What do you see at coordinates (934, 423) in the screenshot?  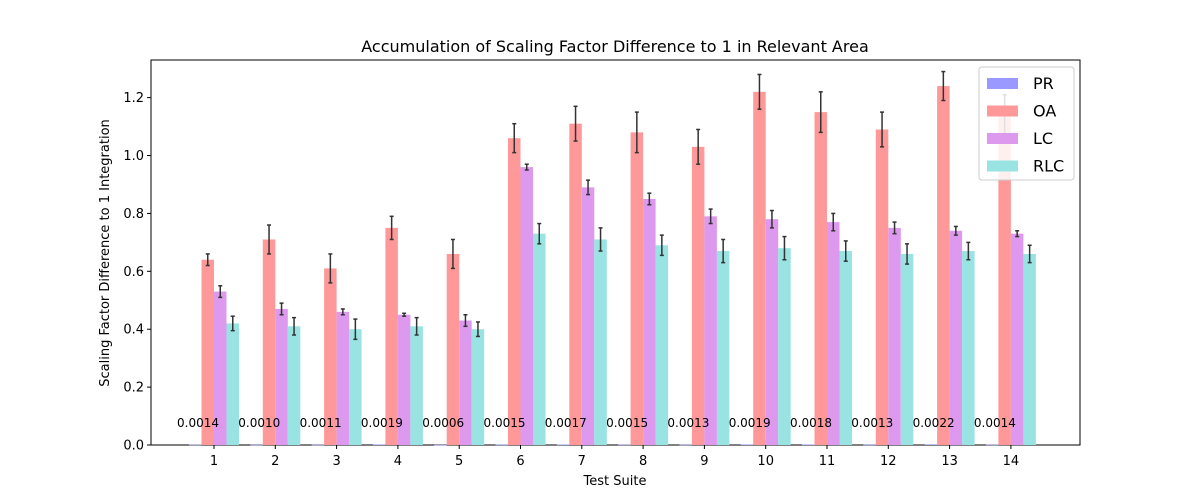 I see `data-label: 0.0022` at bounding box center [934, 423].